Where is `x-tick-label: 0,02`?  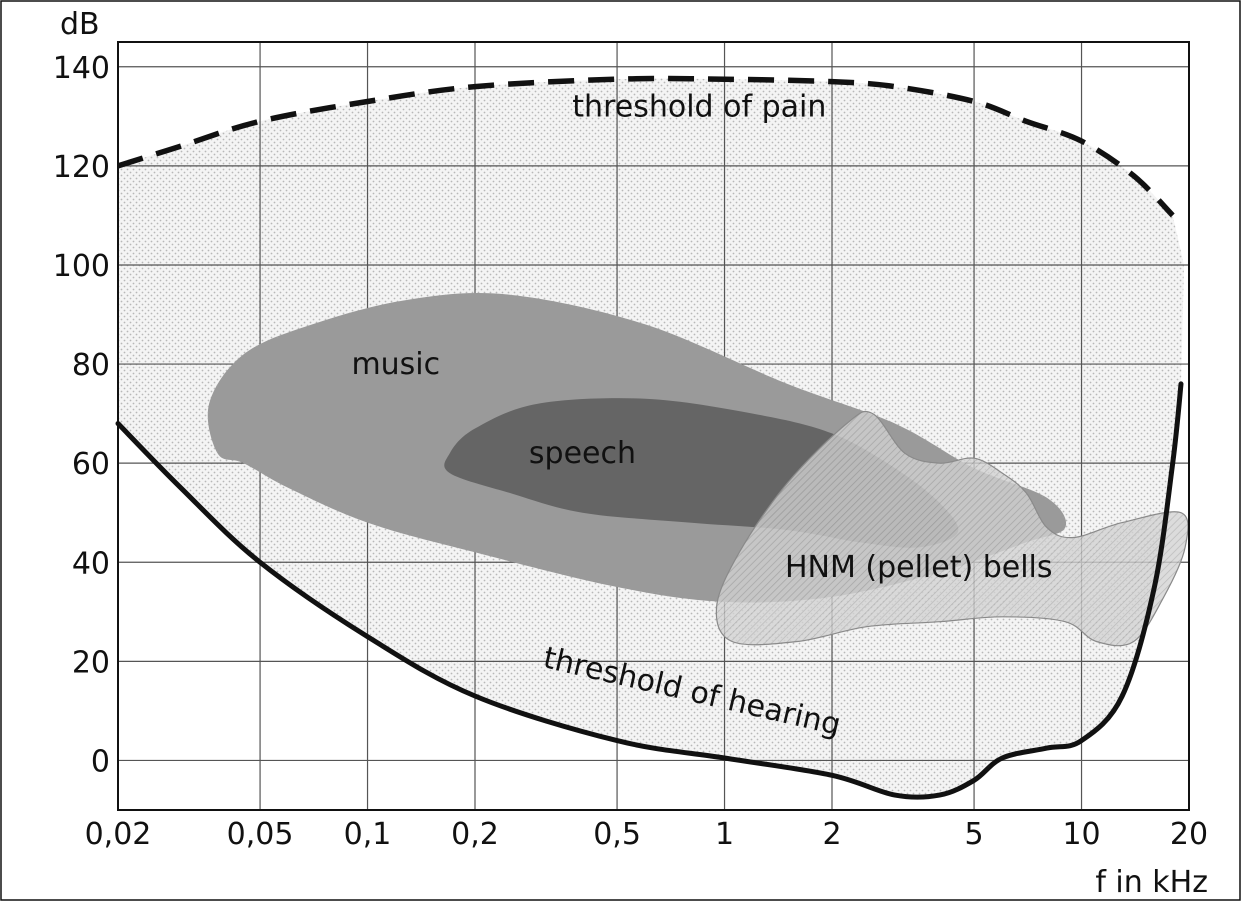
x-tick-label: 0,02 is located at coordinates (118, 834).